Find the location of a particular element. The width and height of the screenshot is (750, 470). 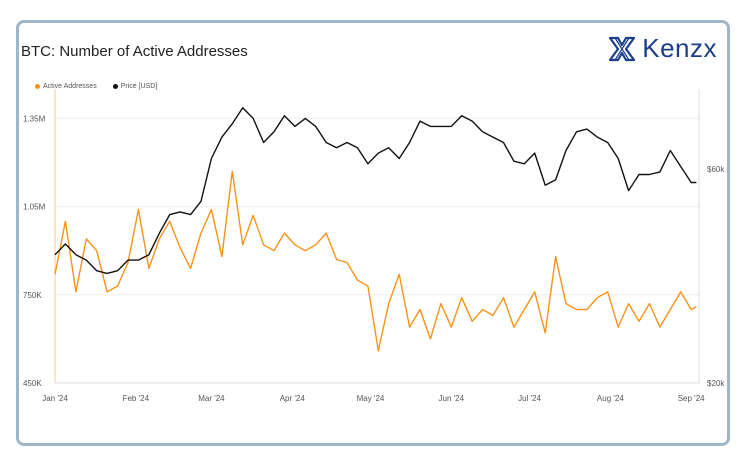

kenzx-logo-icon is located at coordinates (622, 48).